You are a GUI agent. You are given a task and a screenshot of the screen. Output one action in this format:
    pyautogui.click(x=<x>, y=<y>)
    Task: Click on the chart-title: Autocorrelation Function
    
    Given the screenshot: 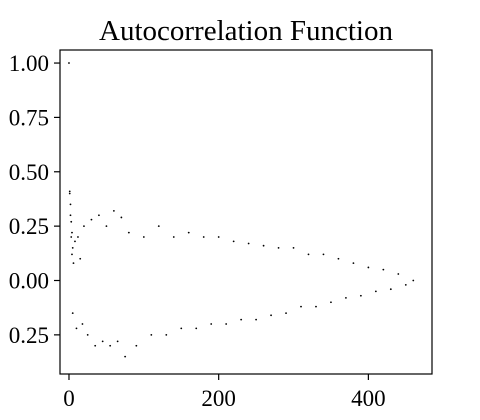 What is the action you would take?
    pyautogui.click(x=246, y=31)
    